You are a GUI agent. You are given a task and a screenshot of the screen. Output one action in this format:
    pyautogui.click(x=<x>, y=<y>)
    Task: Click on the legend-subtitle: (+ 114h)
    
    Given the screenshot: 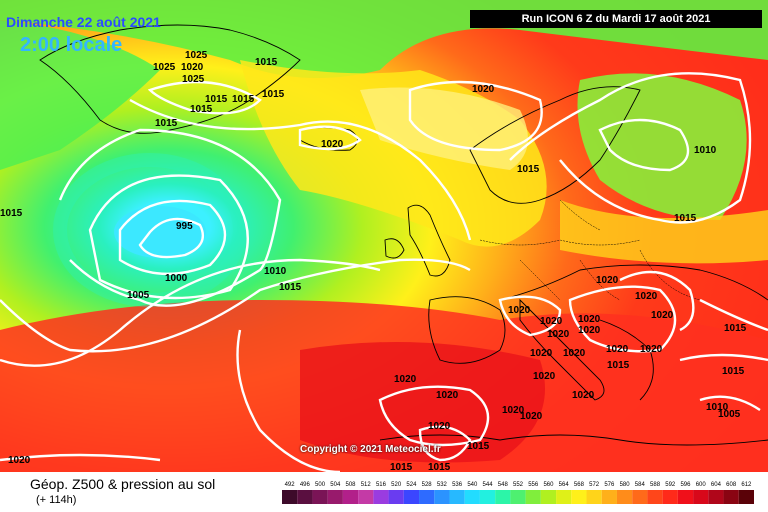 What is the action you would take?
    pyautogui.click(x=56, y=500)
    